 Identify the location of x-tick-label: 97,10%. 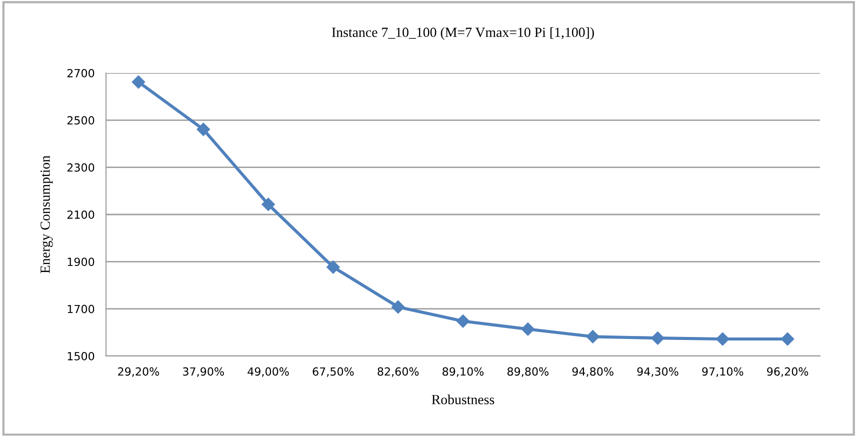
(723, 372).